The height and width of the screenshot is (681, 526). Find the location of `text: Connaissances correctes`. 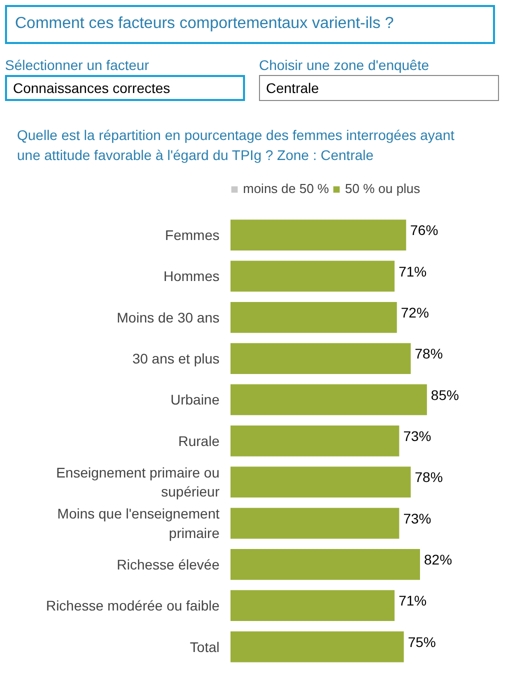

text: Connaissances correctes is located at coordinates (125, 88).